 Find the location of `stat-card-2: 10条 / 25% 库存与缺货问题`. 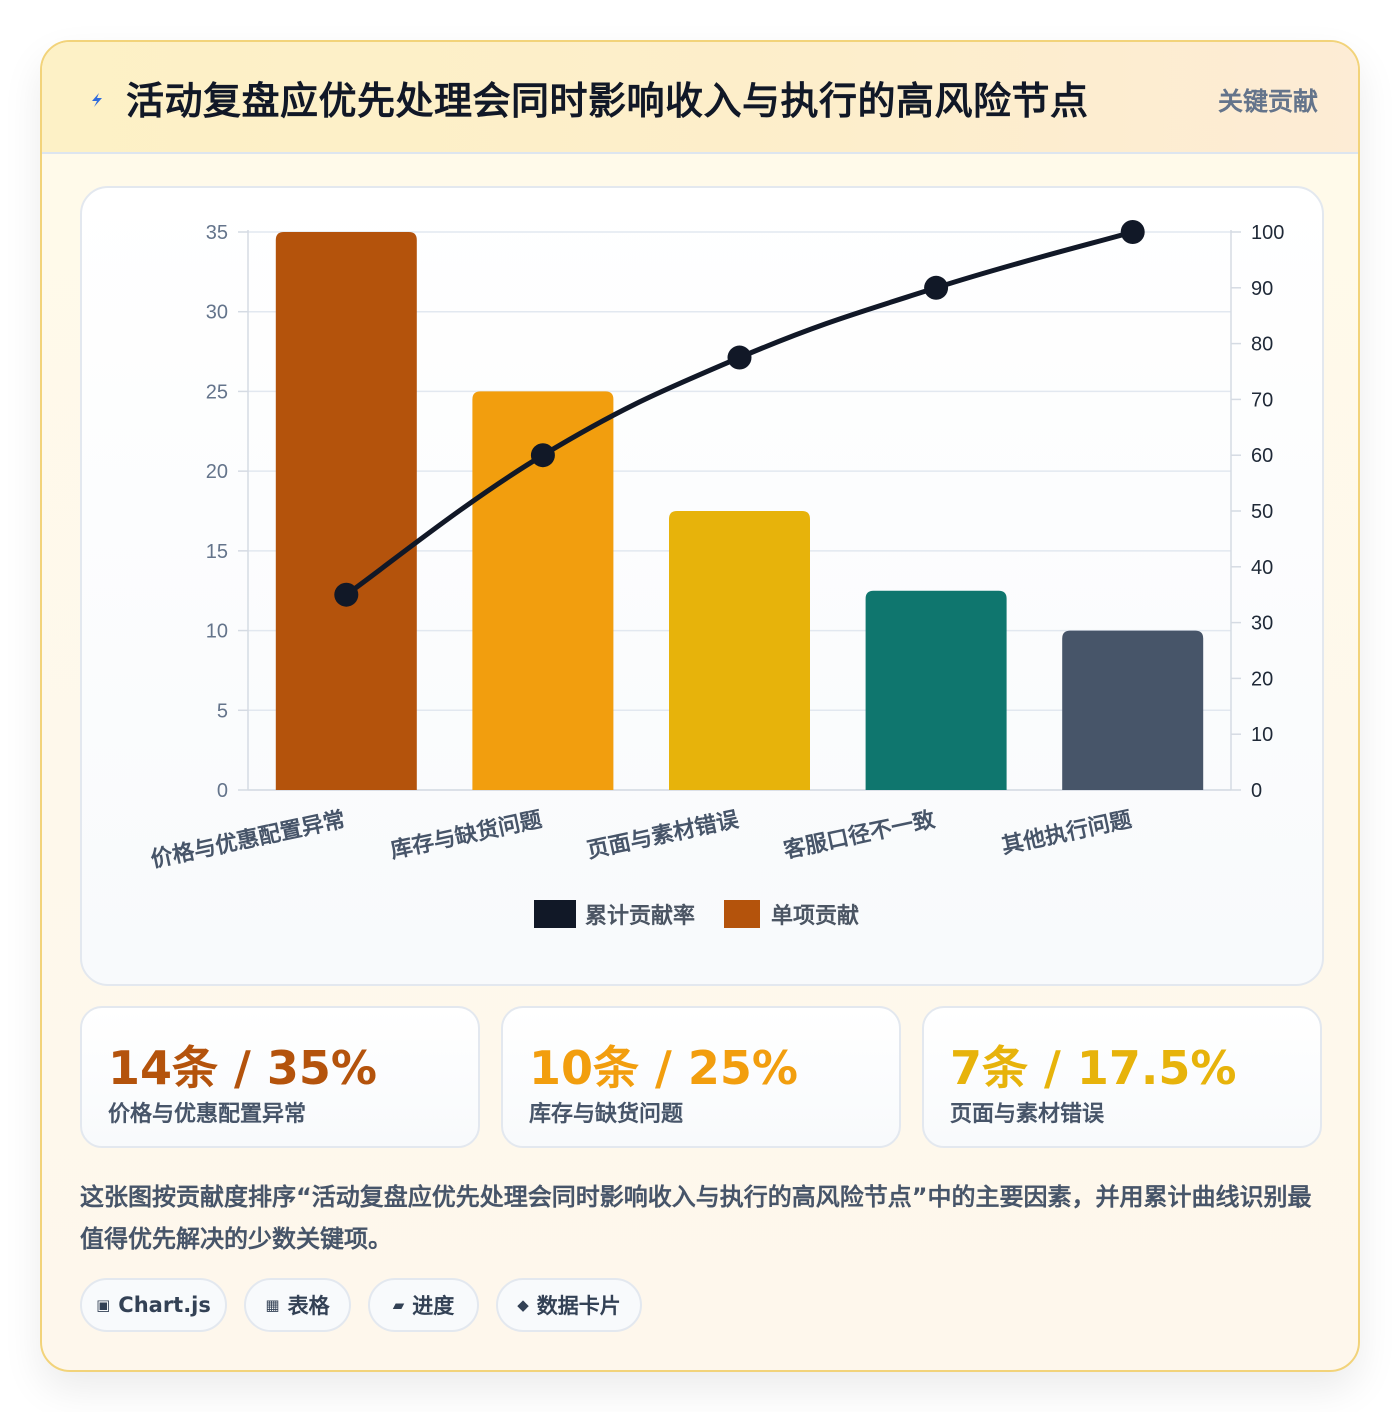

stat-card-2: 10条 / 25% 库存与缺货问题 is located at coordinates (701, 1077).